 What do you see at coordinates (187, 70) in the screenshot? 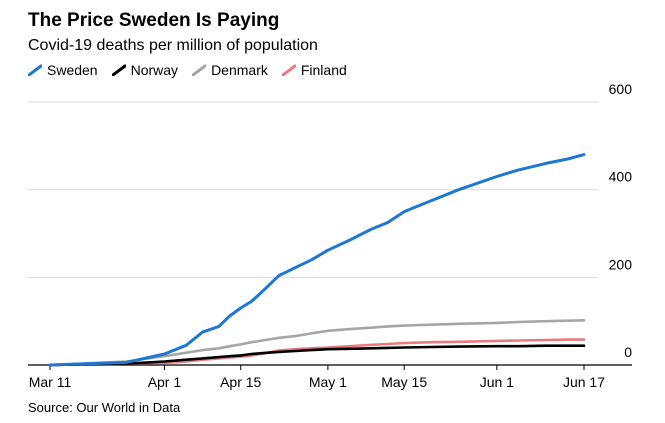
I see `legend: Sweden Norway Denmark Finland` at bounding box center [187, 70].